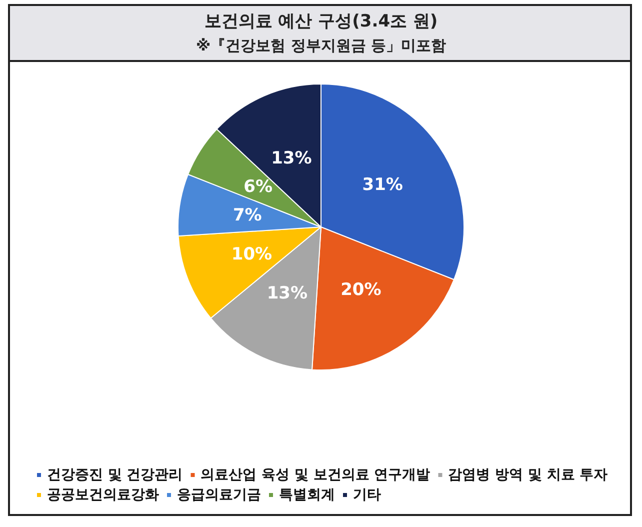  What do you see at coordinates (251, 254) in the screenshot?
I see `data-label: 10%` at bounding box center [251, 254].